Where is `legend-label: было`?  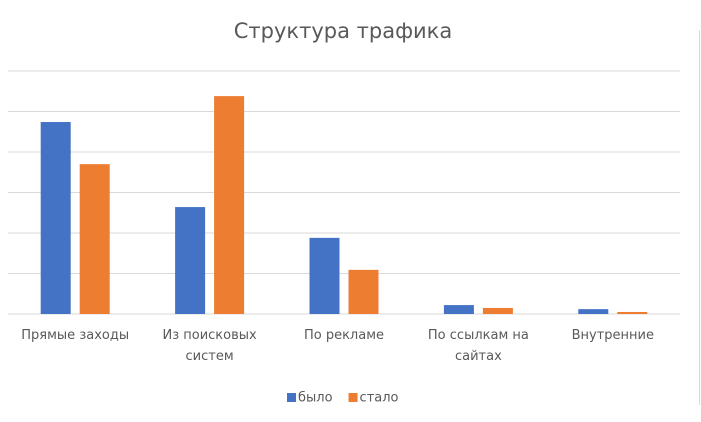 legend-label: было is located at coordinates (315, 398).